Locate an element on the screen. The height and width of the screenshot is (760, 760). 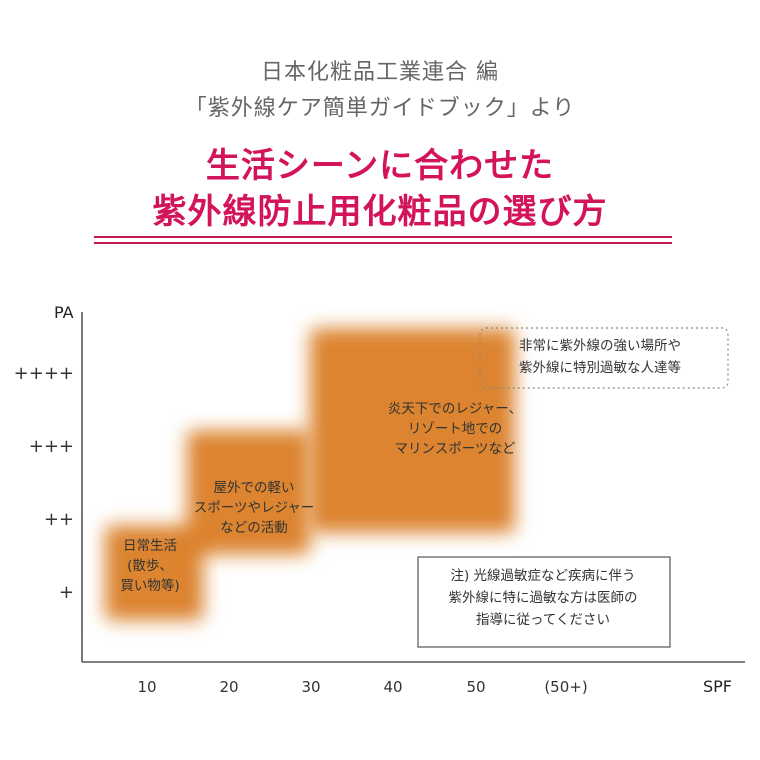
note-box-dotted is located at coordinates (604, 358).